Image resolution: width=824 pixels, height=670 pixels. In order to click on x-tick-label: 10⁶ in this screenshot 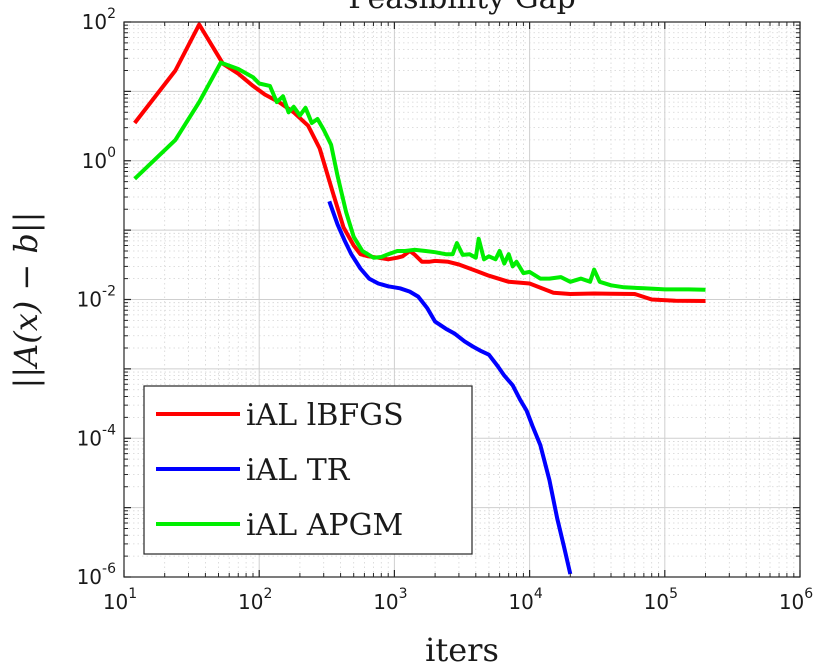, I will do `click(796, 600)`.